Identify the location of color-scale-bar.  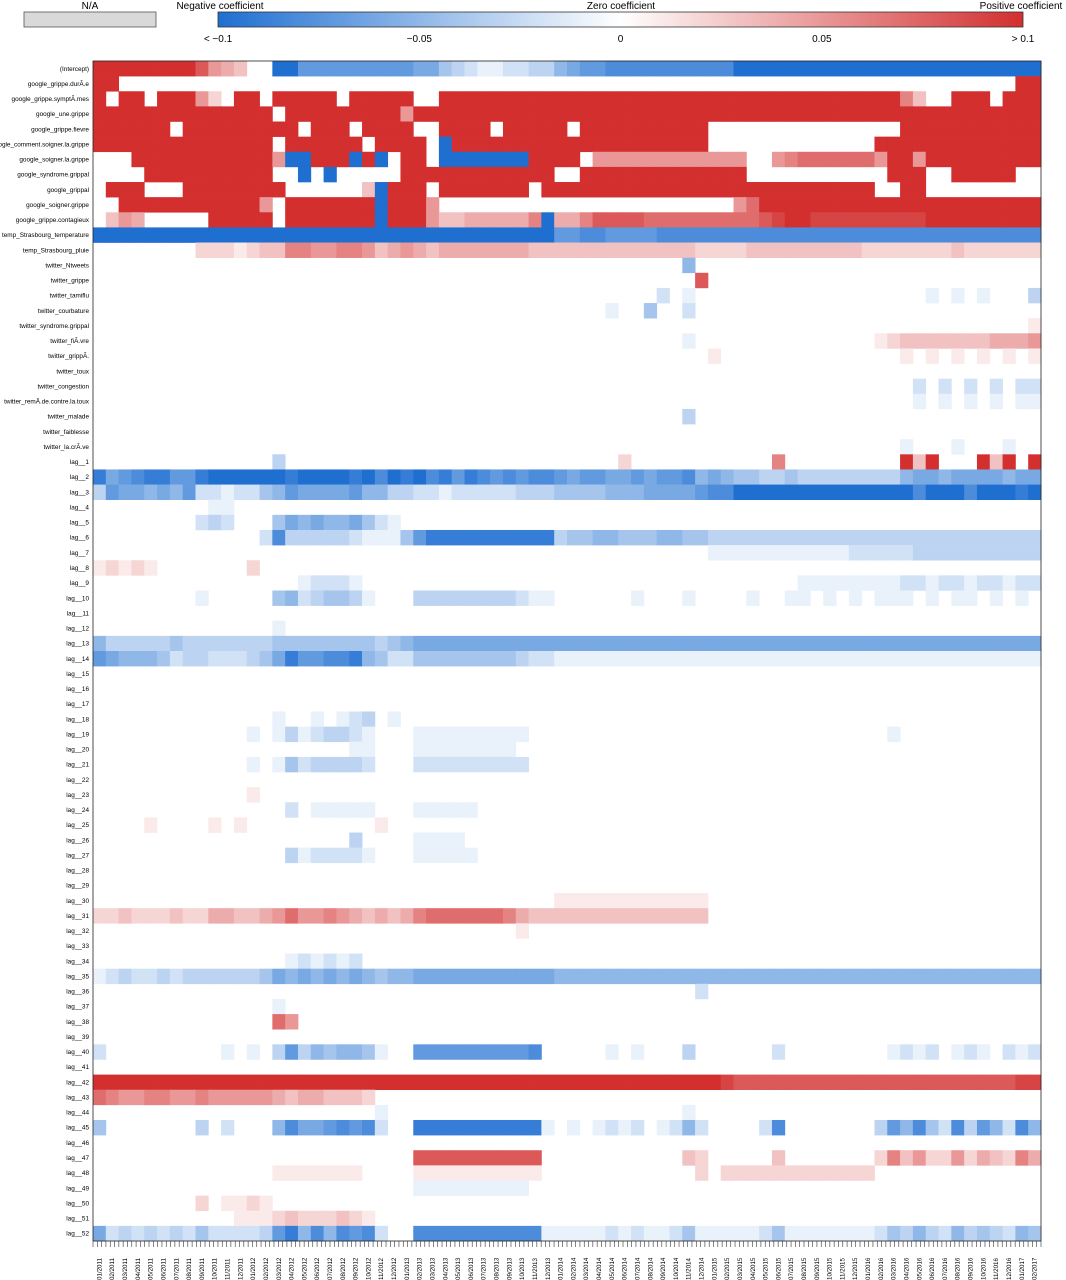
(620, 19).